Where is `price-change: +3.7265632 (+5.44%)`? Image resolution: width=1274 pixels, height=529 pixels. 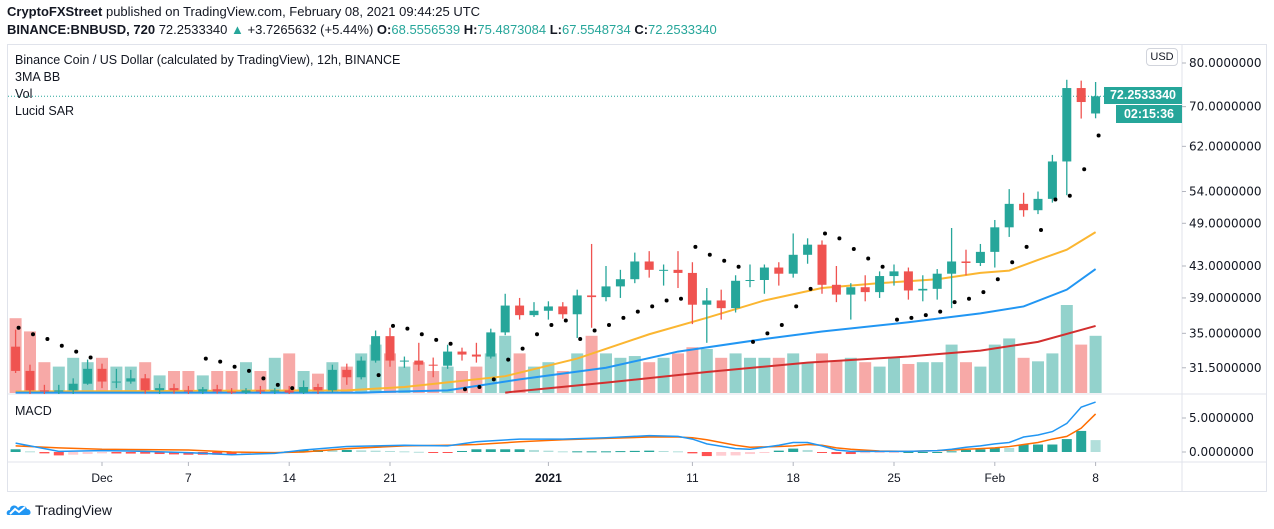 price-change: +3.7265632 (+5.44%) is located at coordinates (310, 29).